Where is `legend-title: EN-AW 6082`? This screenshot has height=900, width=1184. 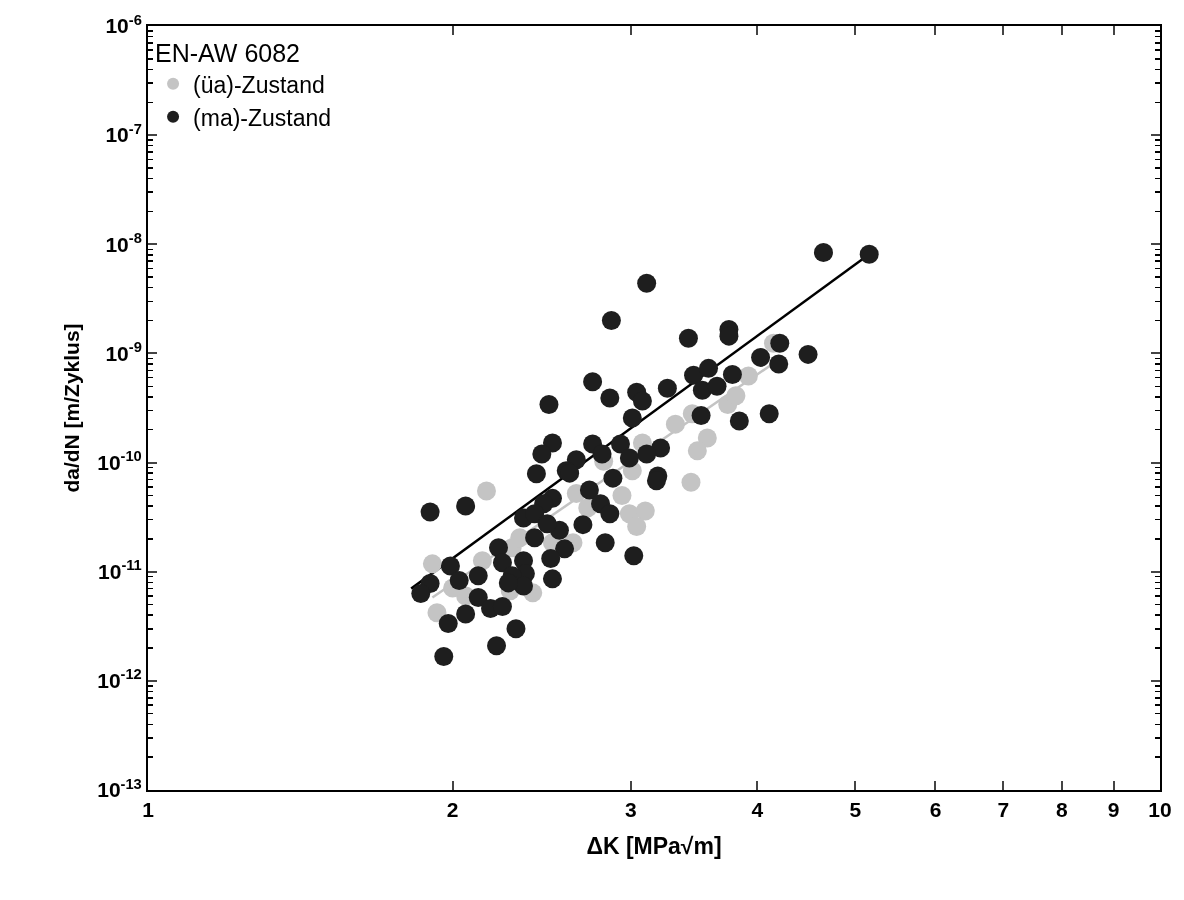
legend-title: EN-AW 6082 is located at coordinates (228, 53).